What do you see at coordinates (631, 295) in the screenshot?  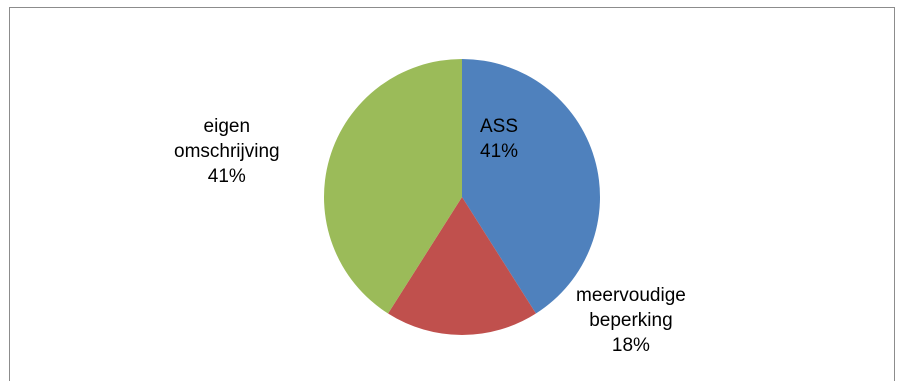 I see `slice-label-meervoudige-line1: meervoudige` at bounding box center [631, 295].